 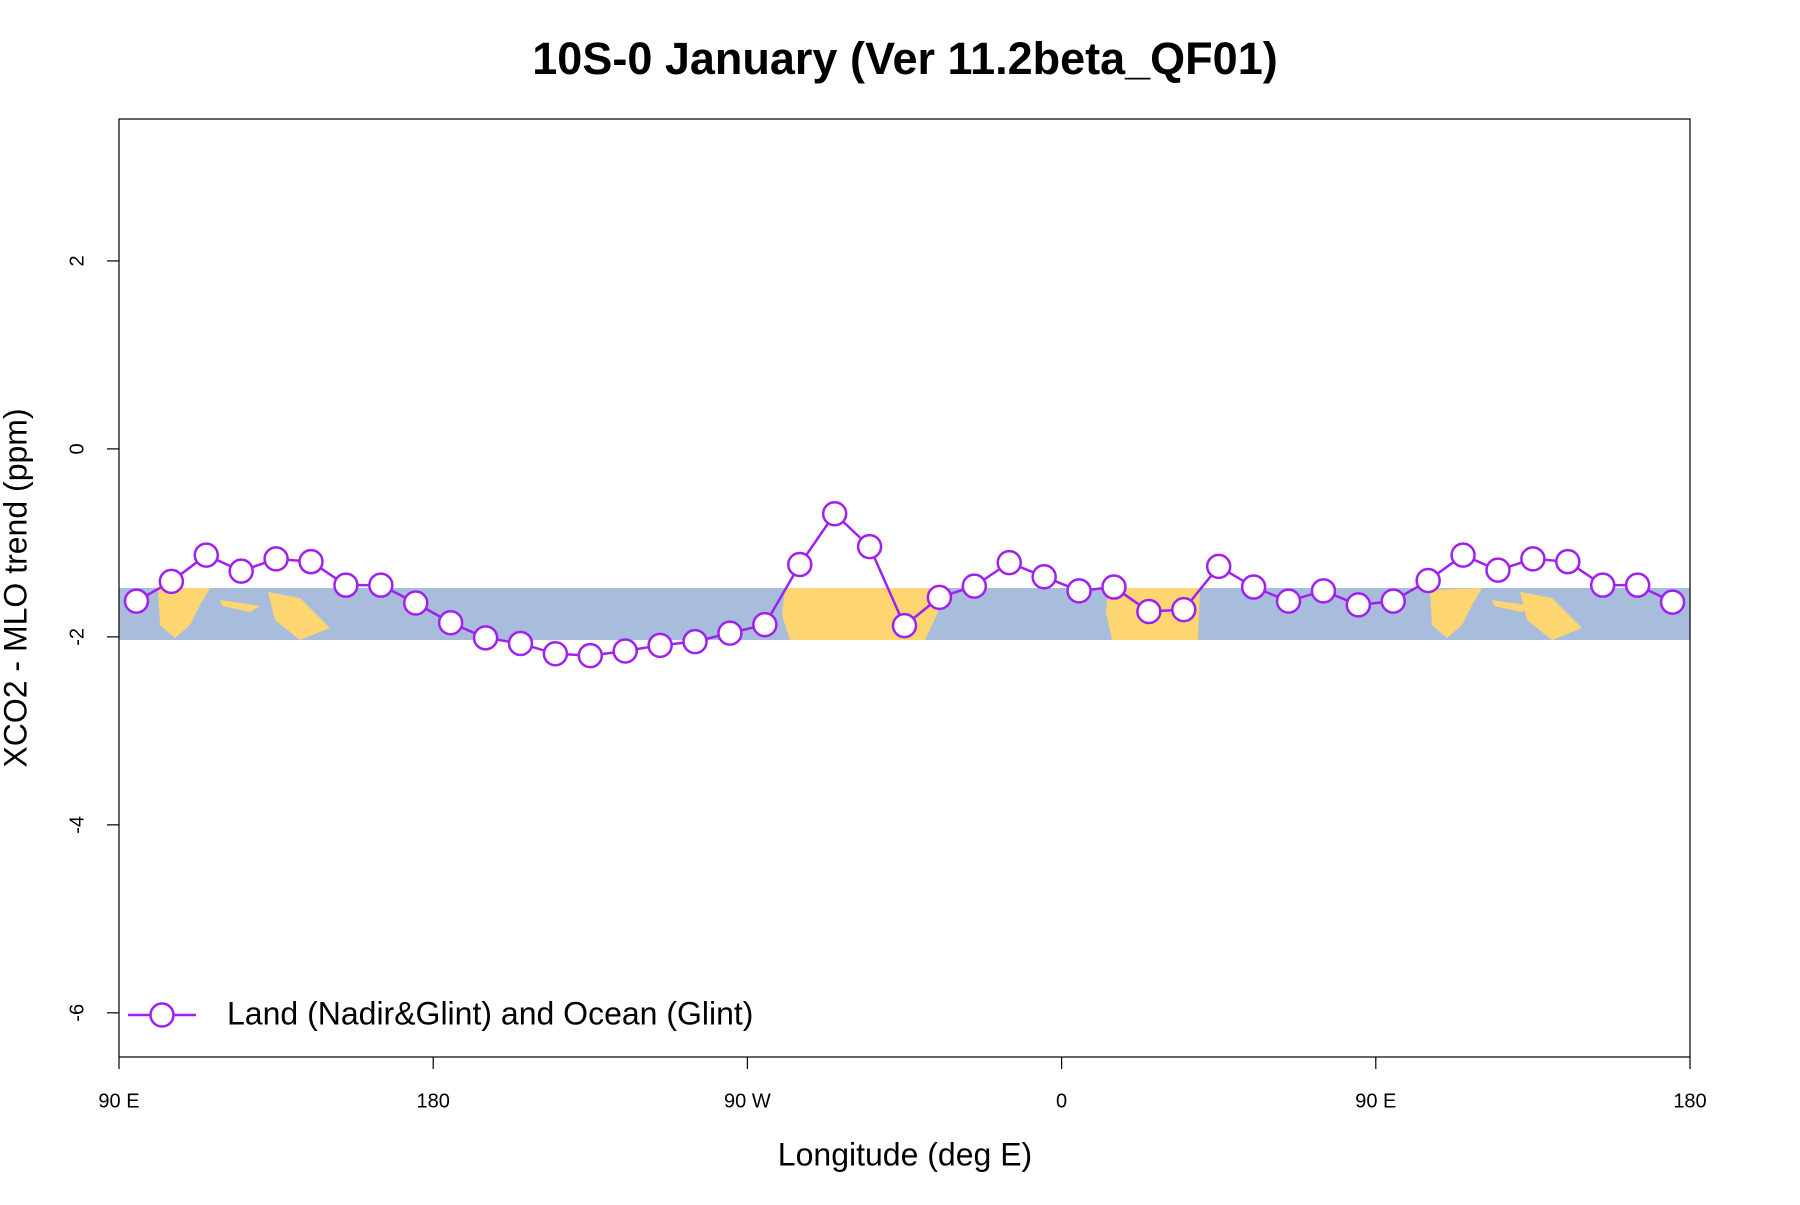 What do you see at coordinates (904, 58) in the screenshot?
I see `chart-title: 10S-0 January (Ver 11.2beta_QF01)` at bounding box center [904, 58].